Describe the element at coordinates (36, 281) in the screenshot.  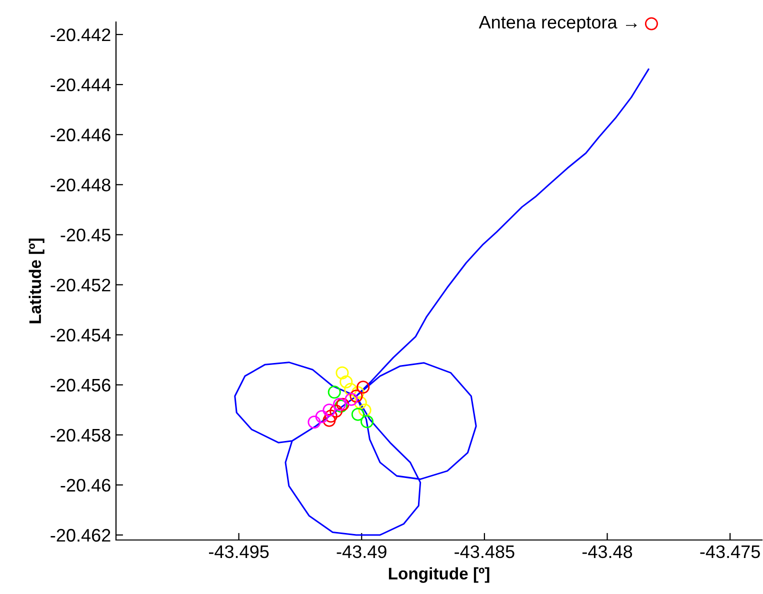
I see `y-axis-title: Latitude [º]` at that location.